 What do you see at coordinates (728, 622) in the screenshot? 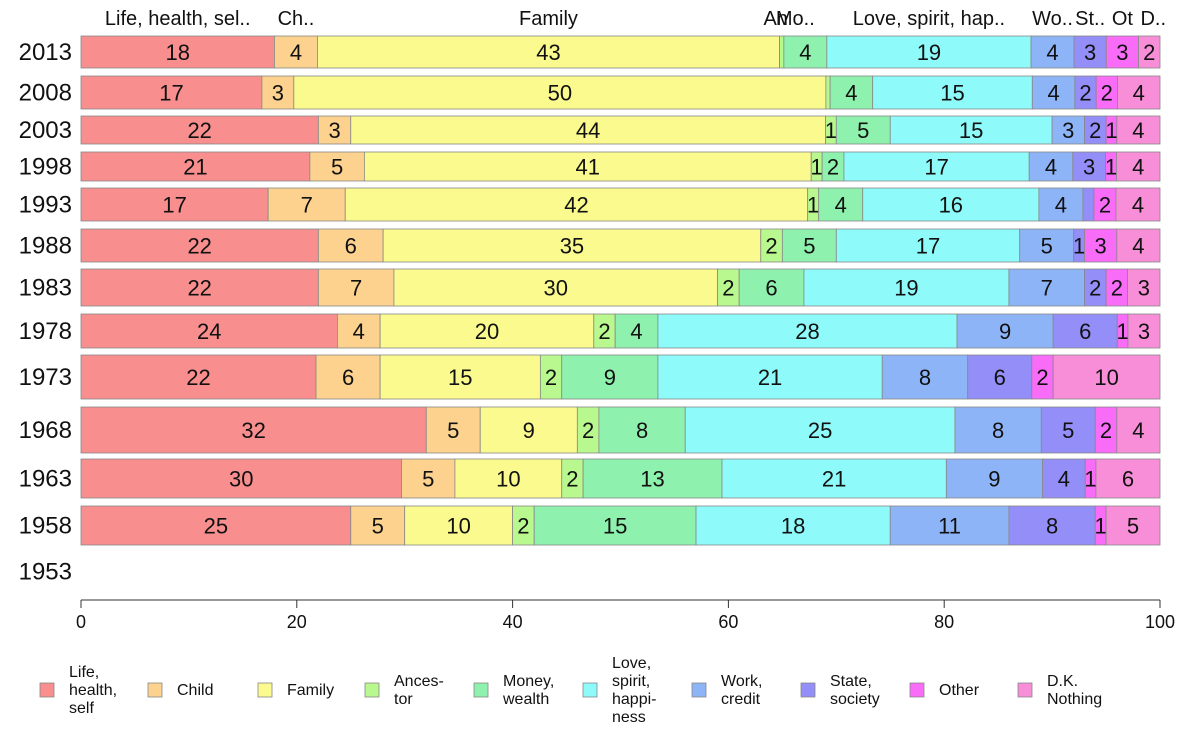
I see `x-tick-label-60: 60` at bounding box center [728, 622].